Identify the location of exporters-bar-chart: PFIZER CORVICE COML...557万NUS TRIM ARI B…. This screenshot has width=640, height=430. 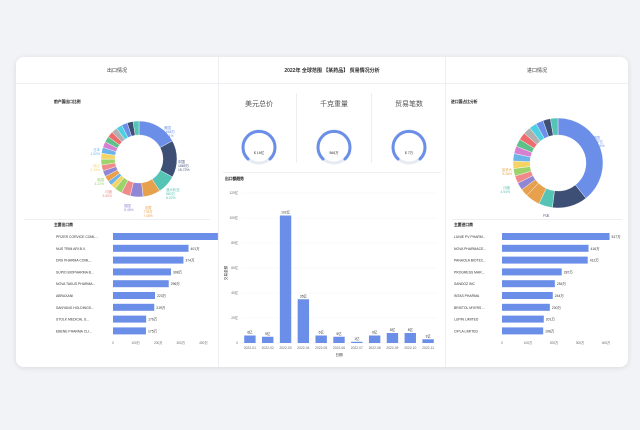
(137, 289).